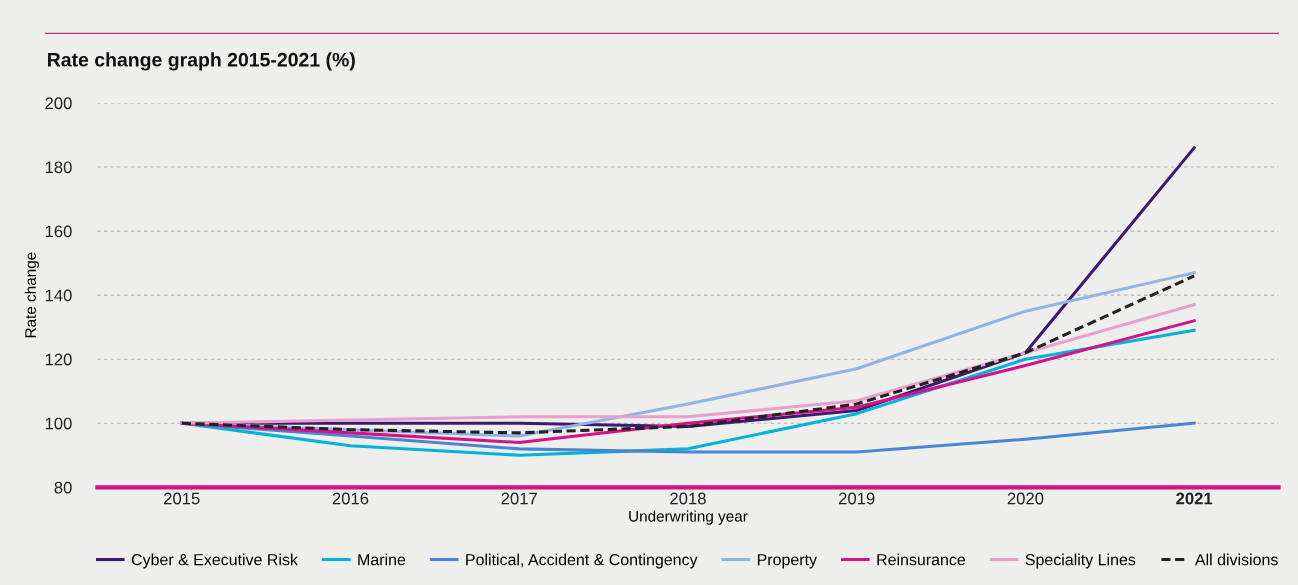  Describe the element at coordinates (58, 359) in the screenshot. I see `y-tick-label: 120` at that location.